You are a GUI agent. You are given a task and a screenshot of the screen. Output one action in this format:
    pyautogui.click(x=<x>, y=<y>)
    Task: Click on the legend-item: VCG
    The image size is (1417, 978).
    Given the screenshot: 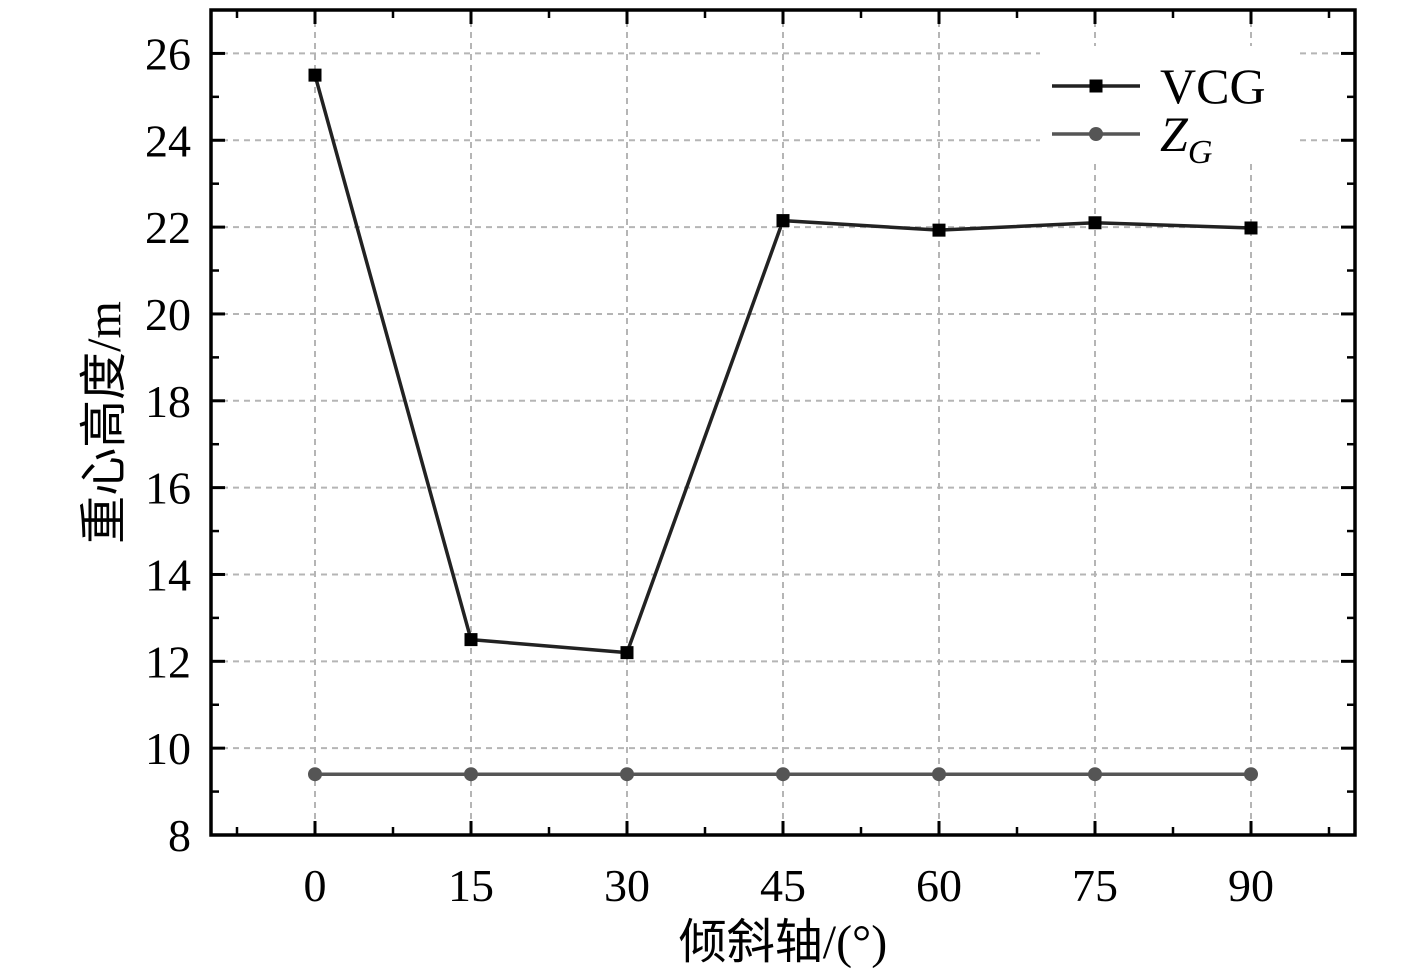 What is the action you would take?
    pyautogui.click(x=1159, y=86)
    